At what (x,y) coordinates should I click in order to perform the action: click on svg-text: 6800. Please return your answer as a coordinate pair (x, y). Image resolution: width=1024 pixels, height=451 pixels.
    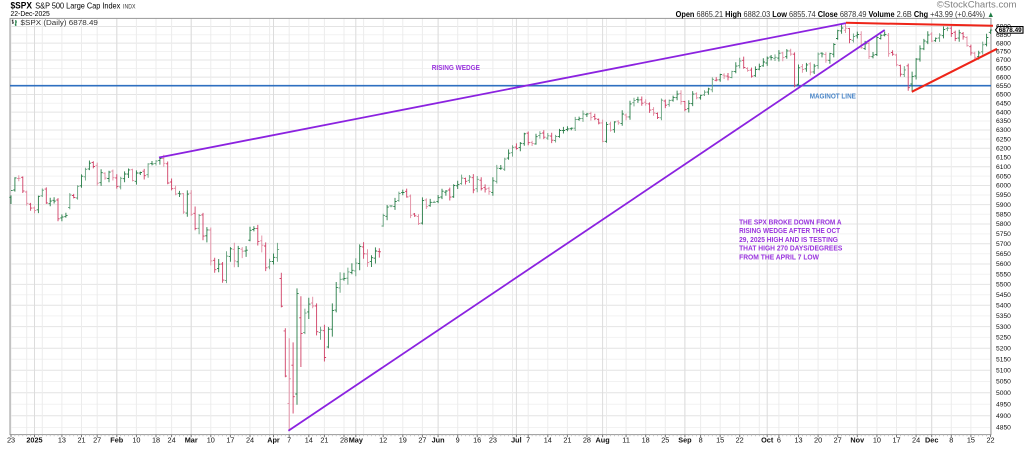
    Looking at the image, I should click on (1003, 43).